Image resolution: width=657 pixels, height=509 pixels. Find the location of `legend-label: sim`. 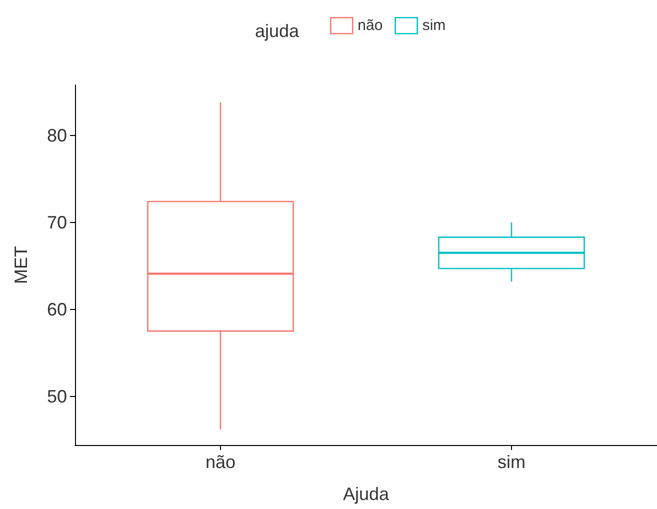

legend-label: sim is located at coordinates (434, 25).